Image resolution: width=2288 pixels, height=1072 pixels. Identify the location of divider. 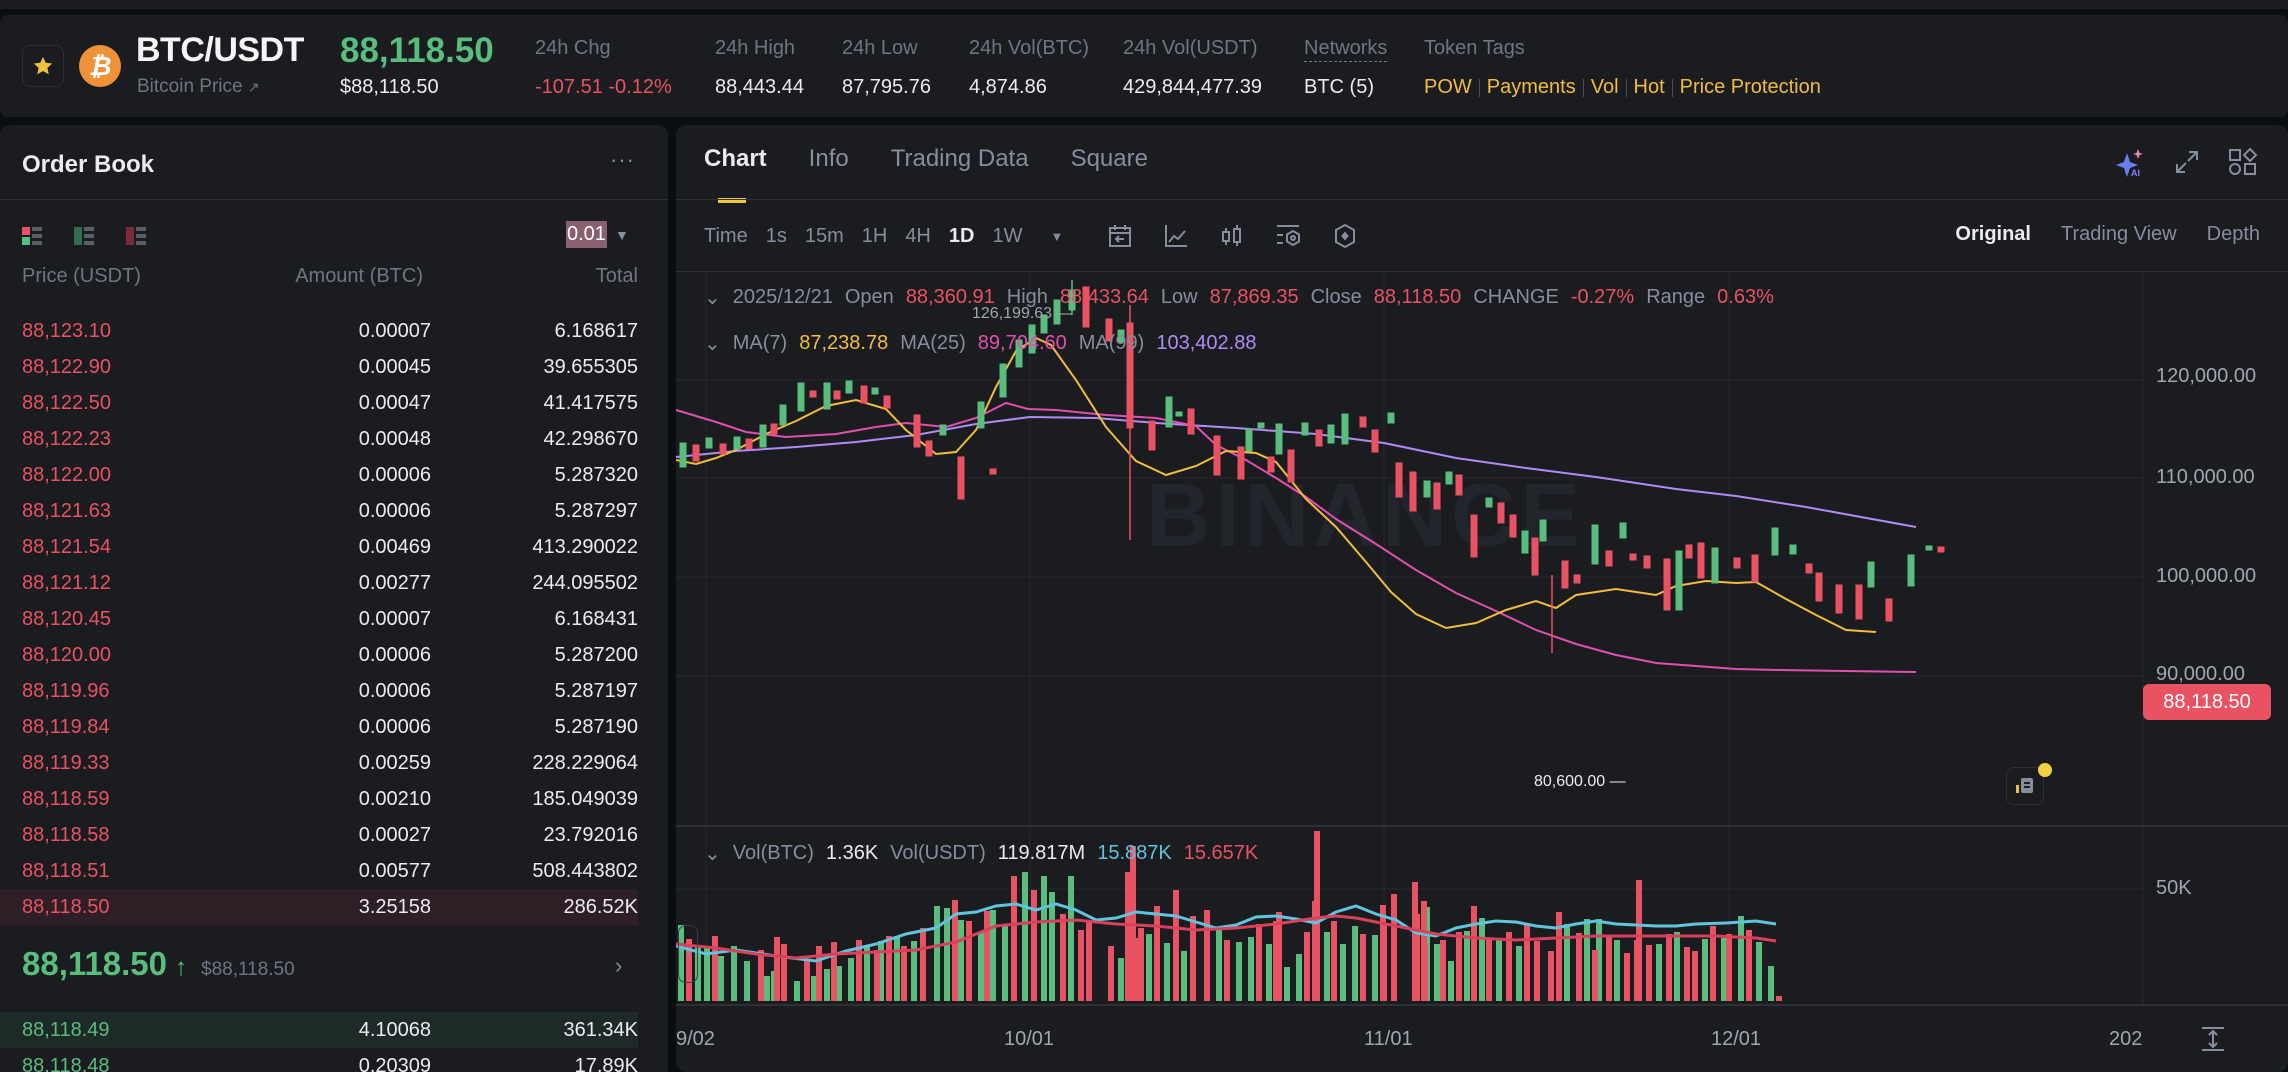
(1482, 199).